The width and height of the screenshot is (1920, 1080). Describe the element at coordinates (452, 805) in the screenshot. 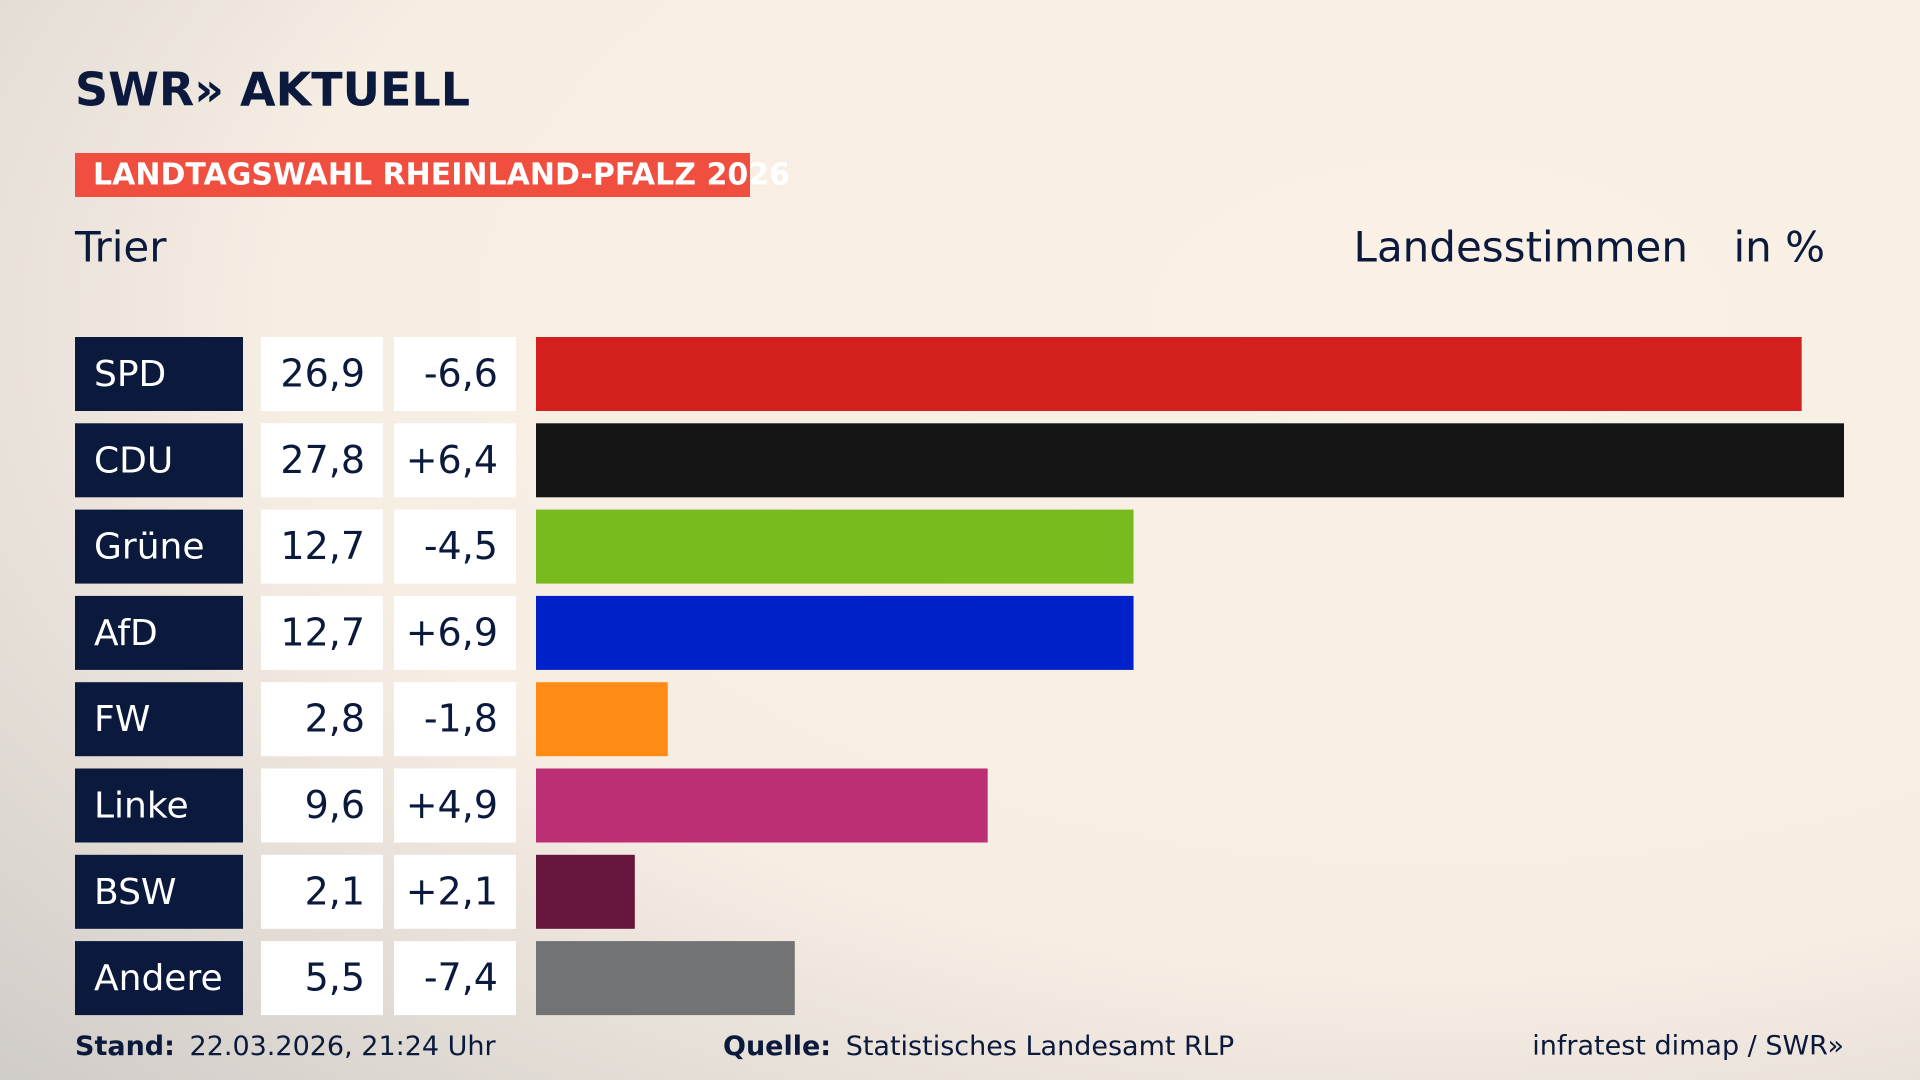

I see `change-label: +4,9` at that location.